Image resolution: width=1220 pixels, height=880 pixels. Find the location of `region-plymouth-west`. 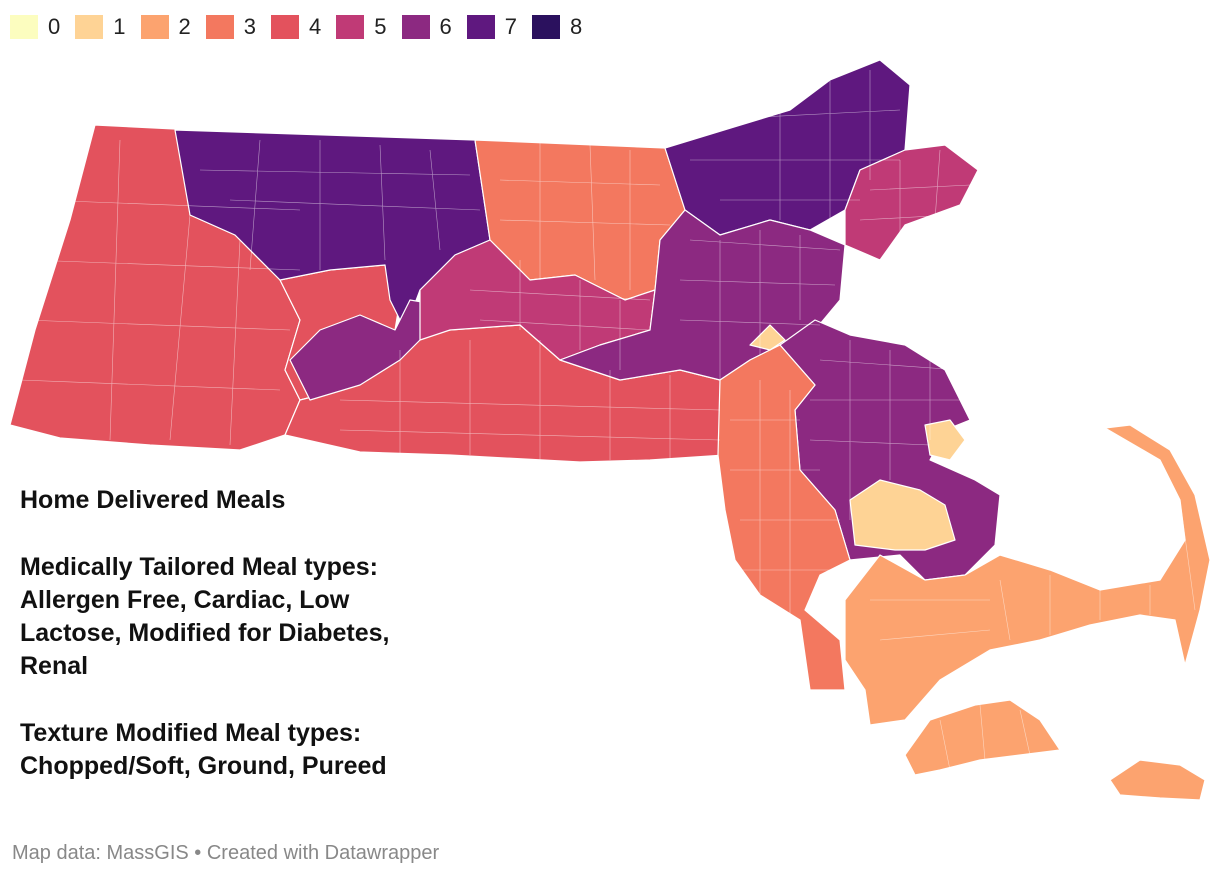

region-plymouth-west is located at coordinates (767, 337).